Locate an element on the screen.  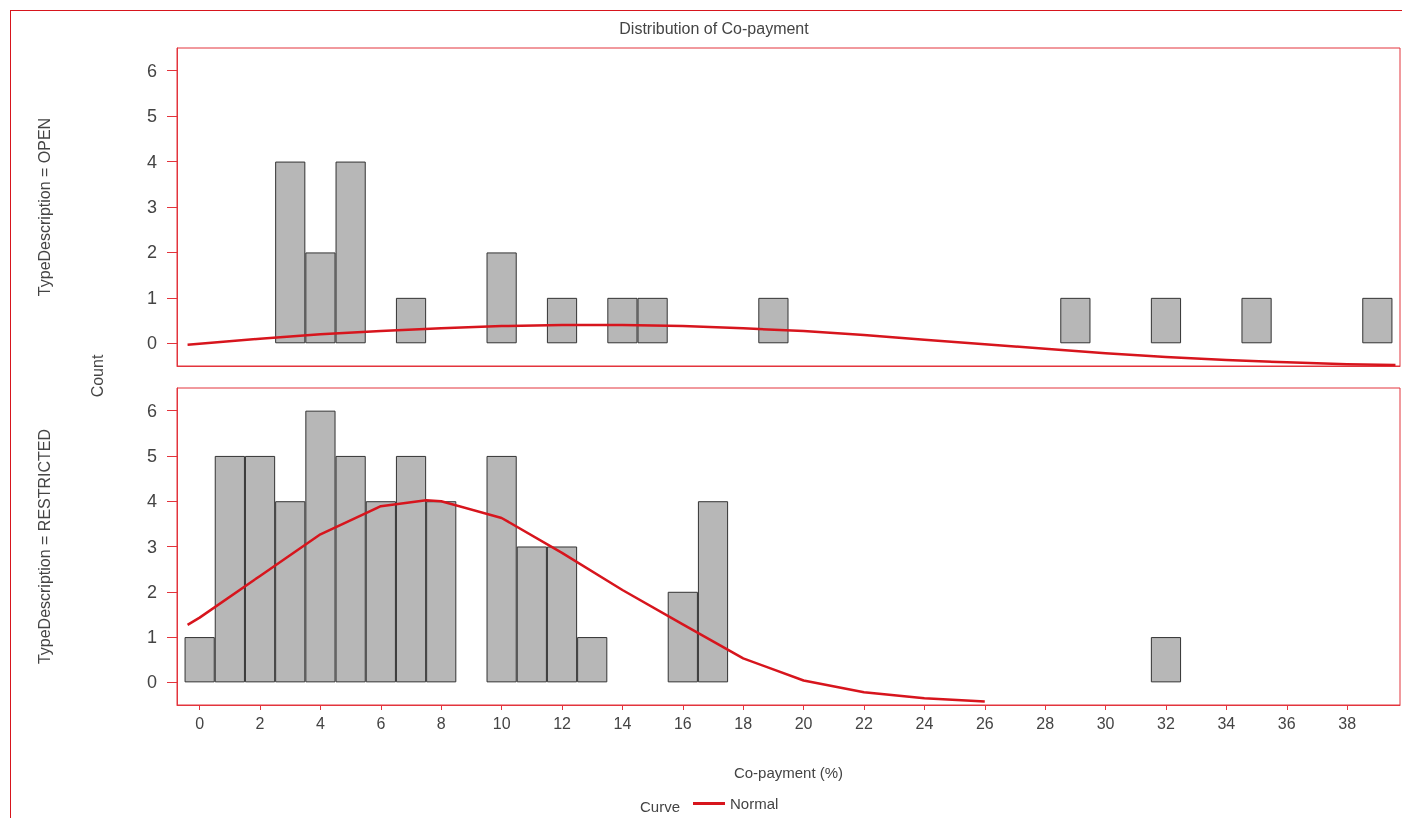
x-tick-label: 22 is located at coordinates (864, 723).